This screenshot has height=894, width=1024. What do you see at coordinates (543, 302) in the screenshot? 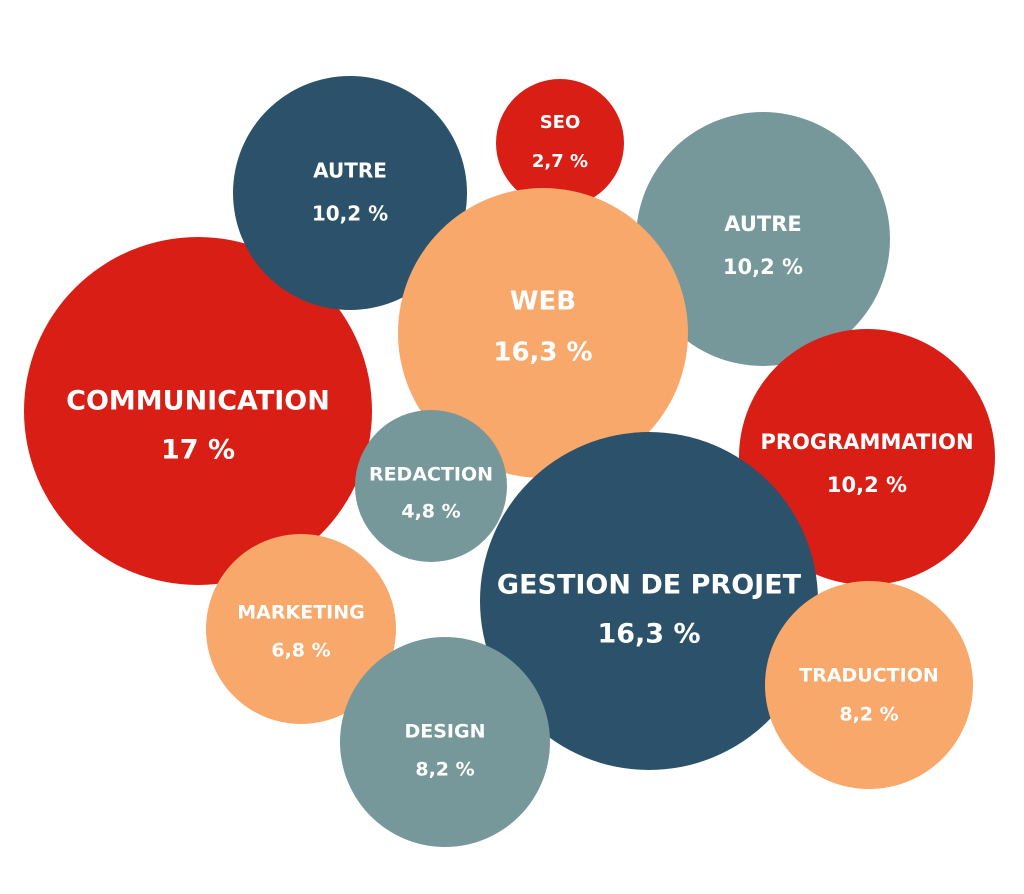
I see `bubble-category-label: WEB` at bounding box center [543, 302].